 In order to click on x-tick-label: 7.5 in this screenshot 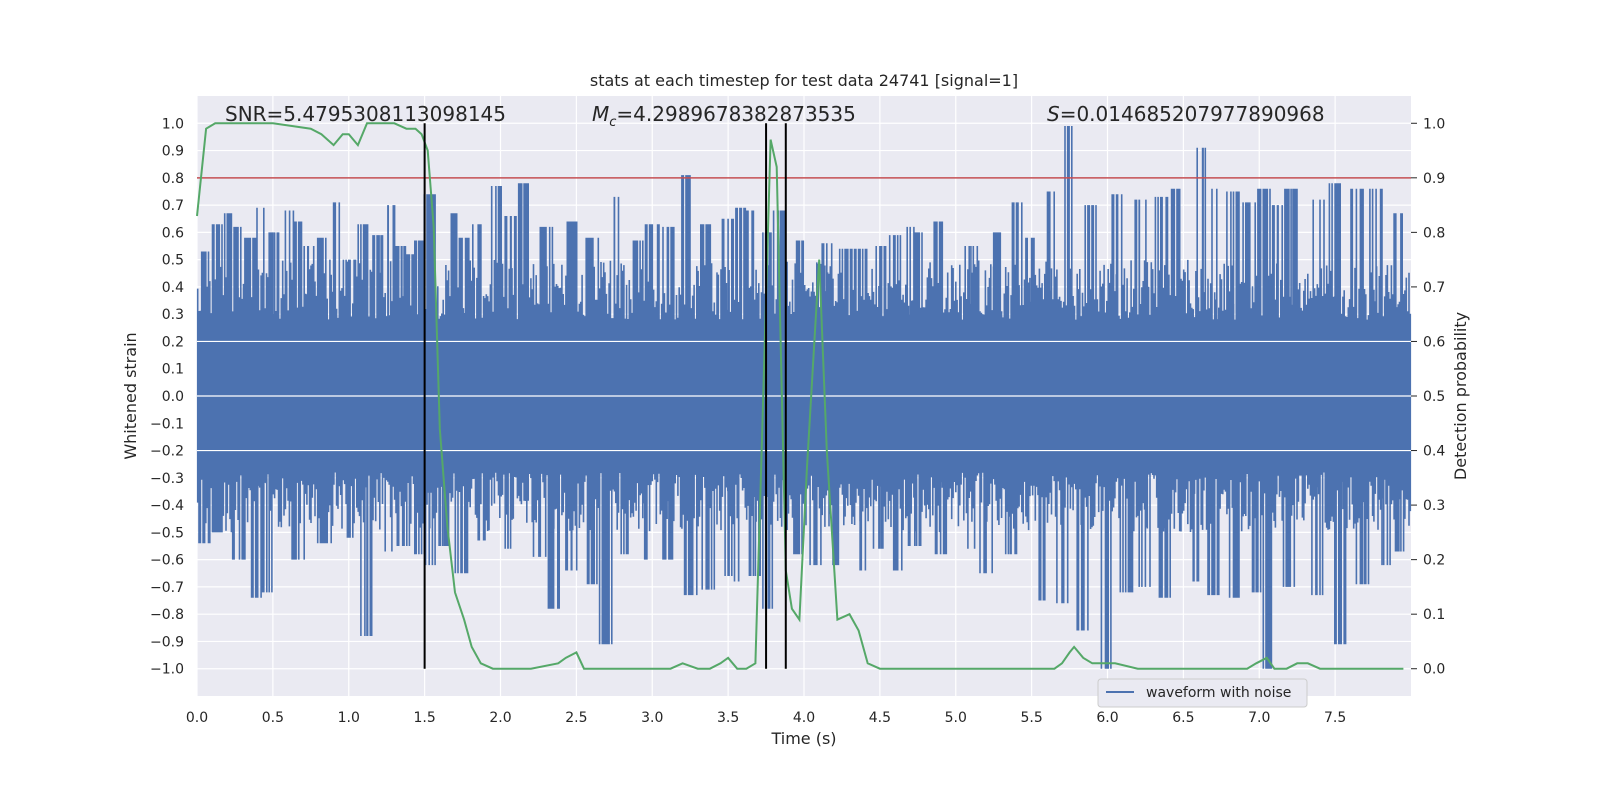, I will do `click(1335, 718)`.